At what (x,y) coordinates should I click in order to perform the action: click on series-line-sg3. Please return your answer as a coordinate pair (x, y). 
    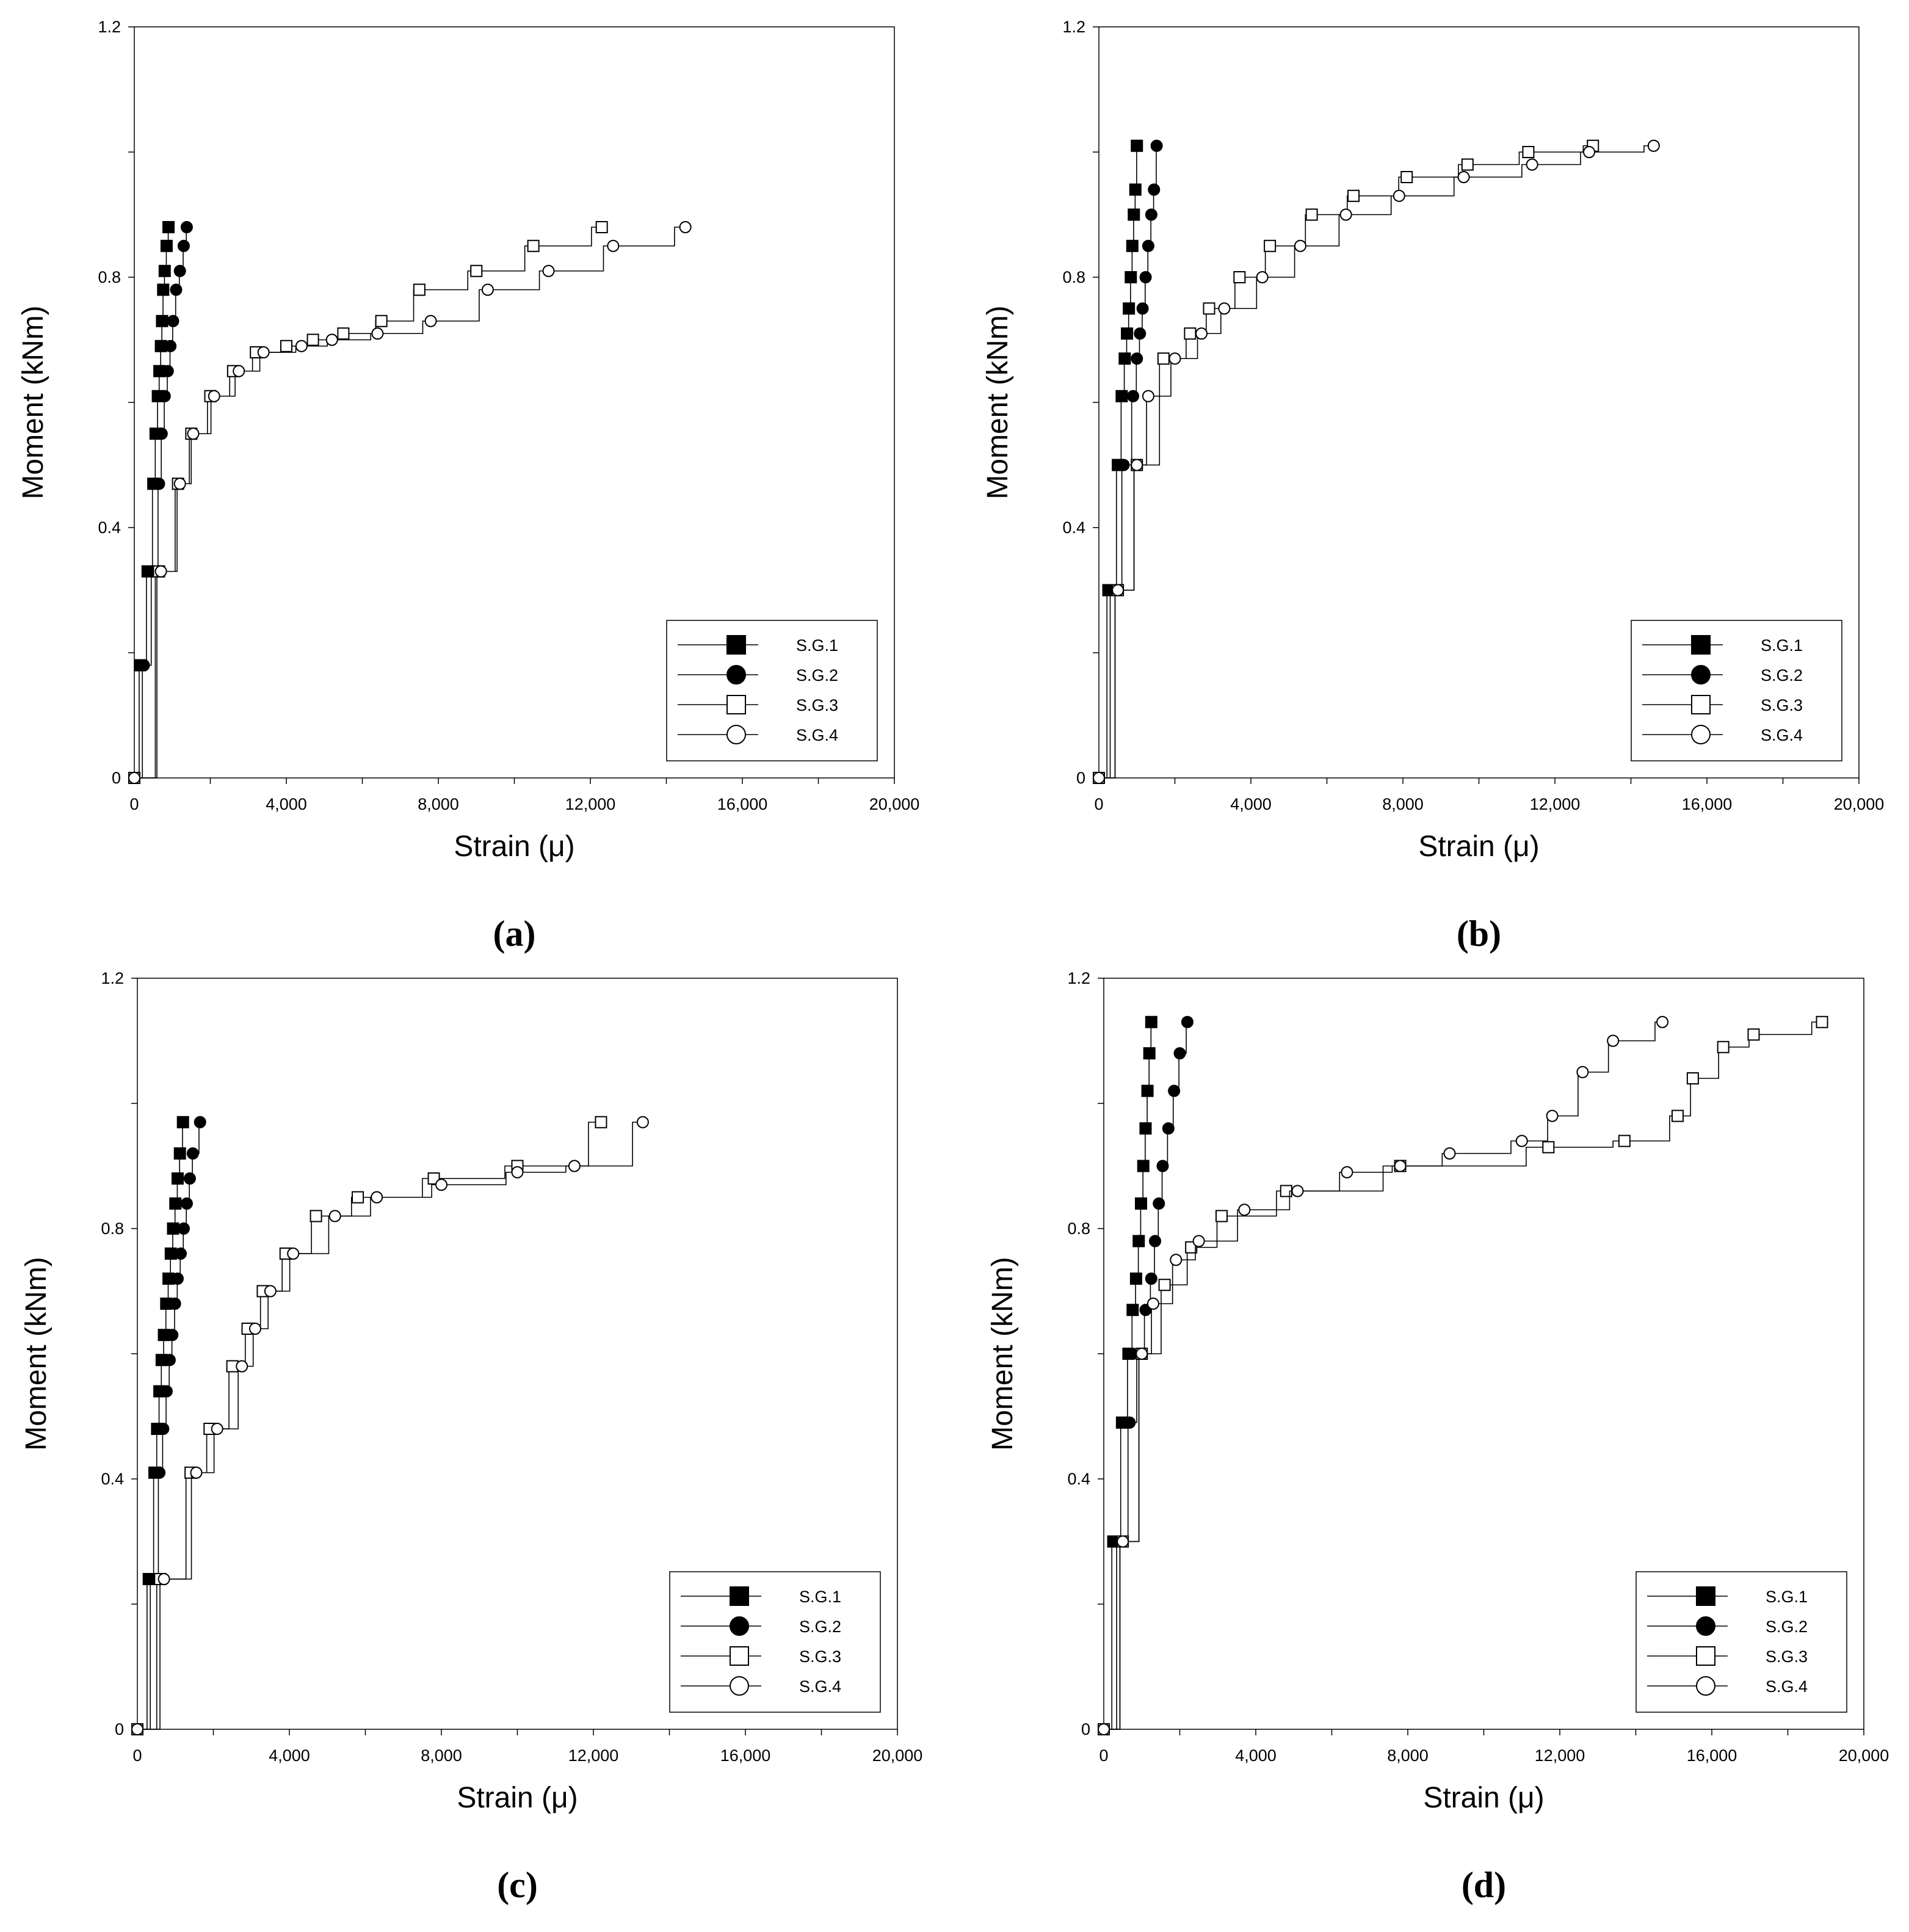
    Looking at the image, I should click on (368, 503).